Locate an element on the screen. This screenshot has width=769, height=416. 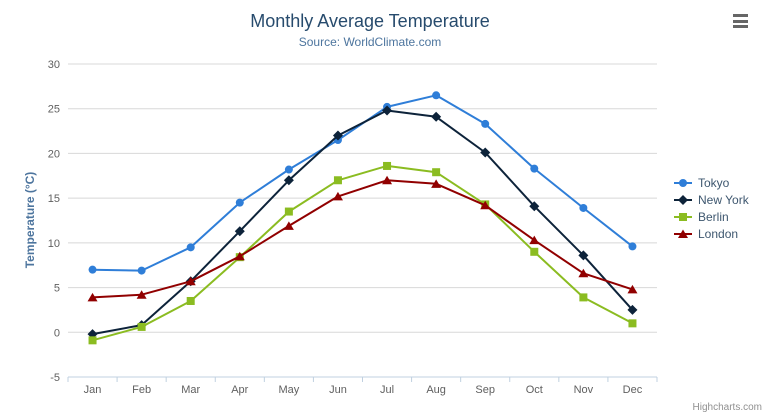
legend-label: New York is located at coordinates (723, 199).